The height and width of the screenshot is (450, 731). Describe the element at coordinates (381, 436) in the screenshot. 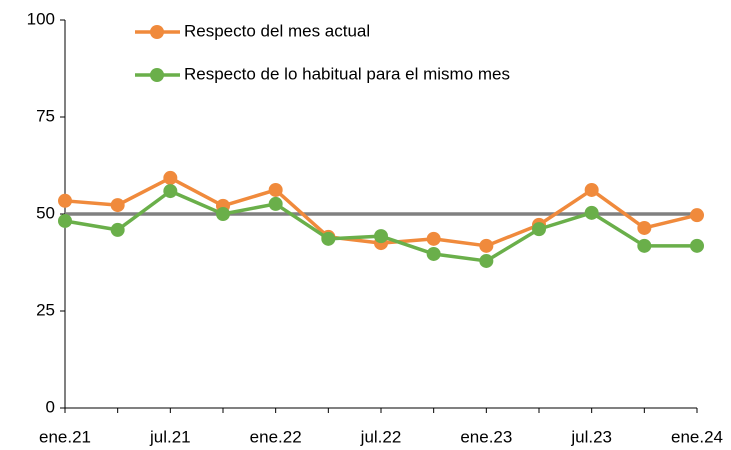

I see `x-tick-label: jul.22` at that location.